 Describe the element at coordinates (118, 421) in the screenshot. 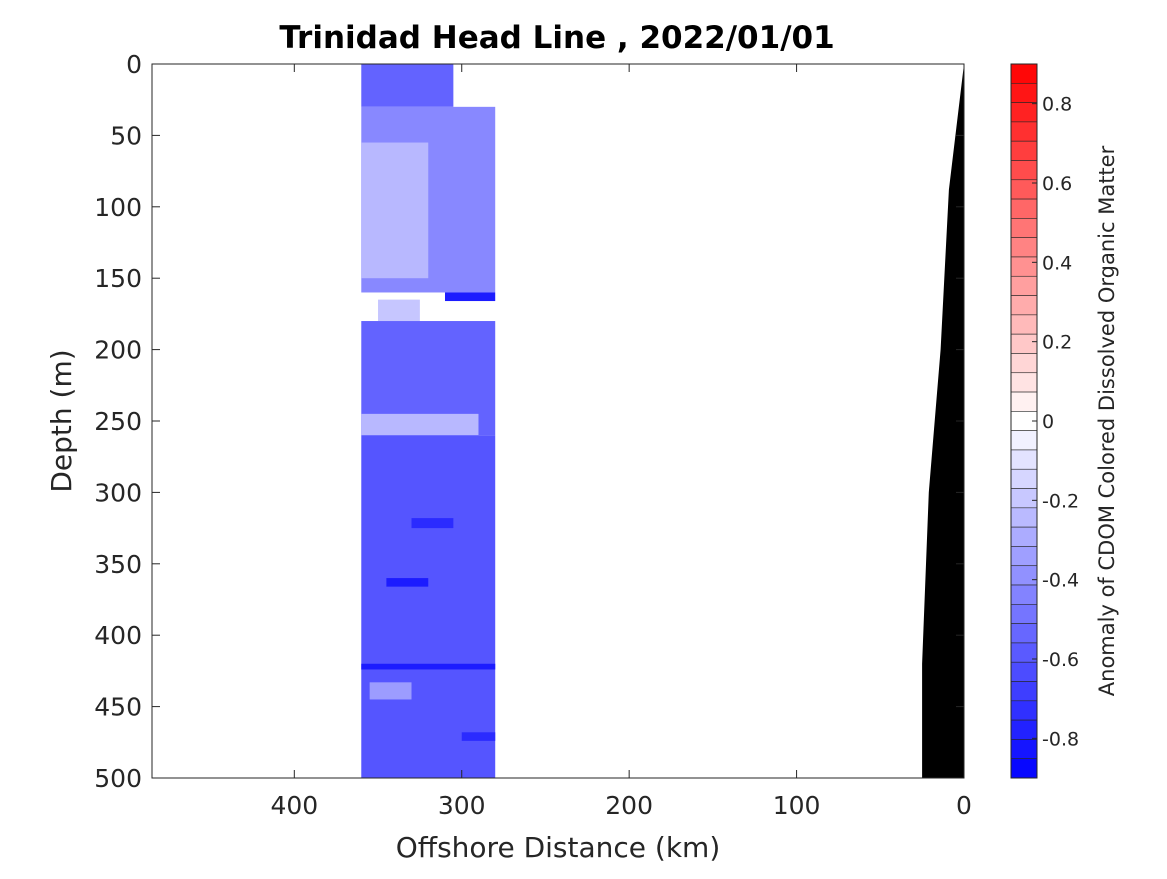

I see `y-tick-label-250: 250` at that location.